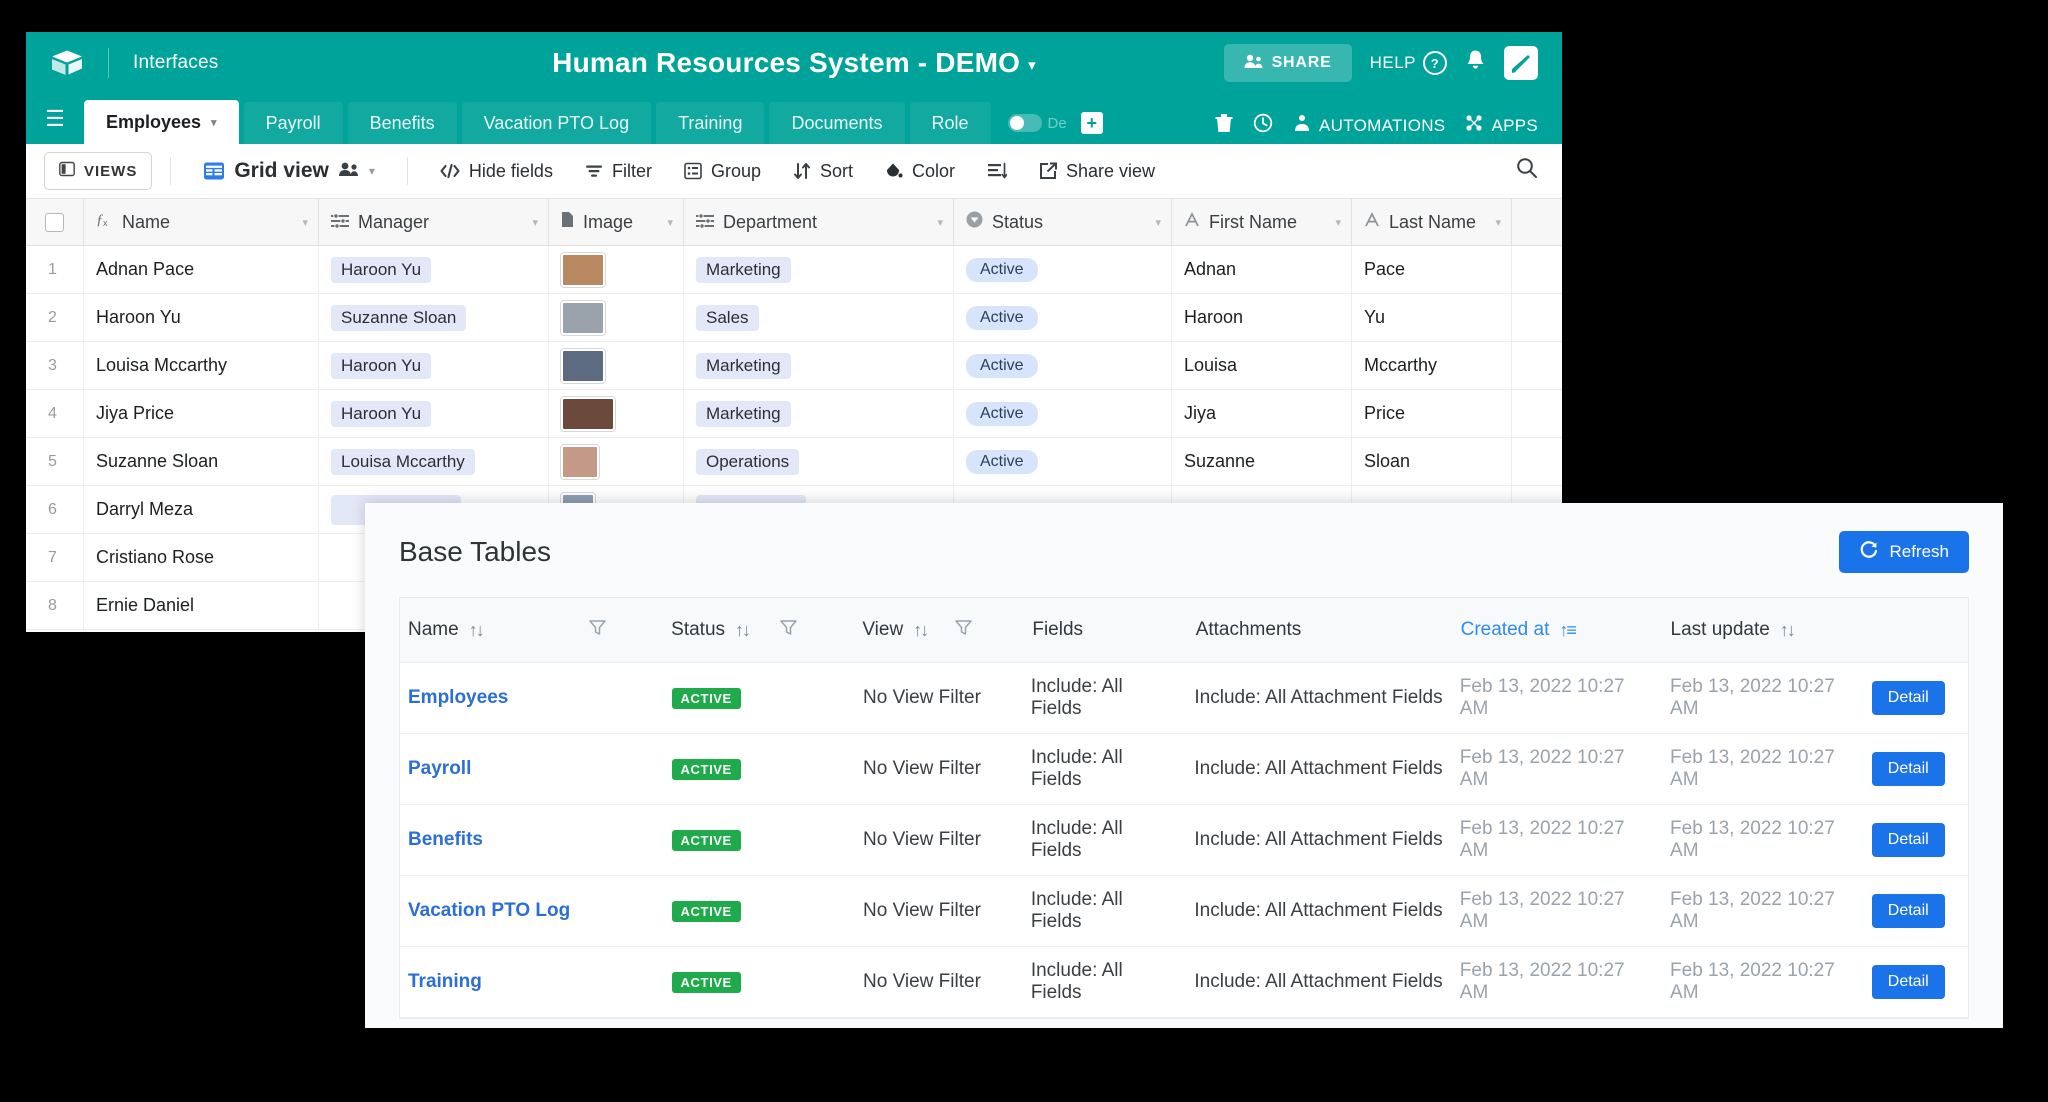 Image resolution: width=2048 pixels, height=1102 pixels. Describe the element at coordinates (743, 413) in the screenshot. I see `cell-department: Marketing` at that location.